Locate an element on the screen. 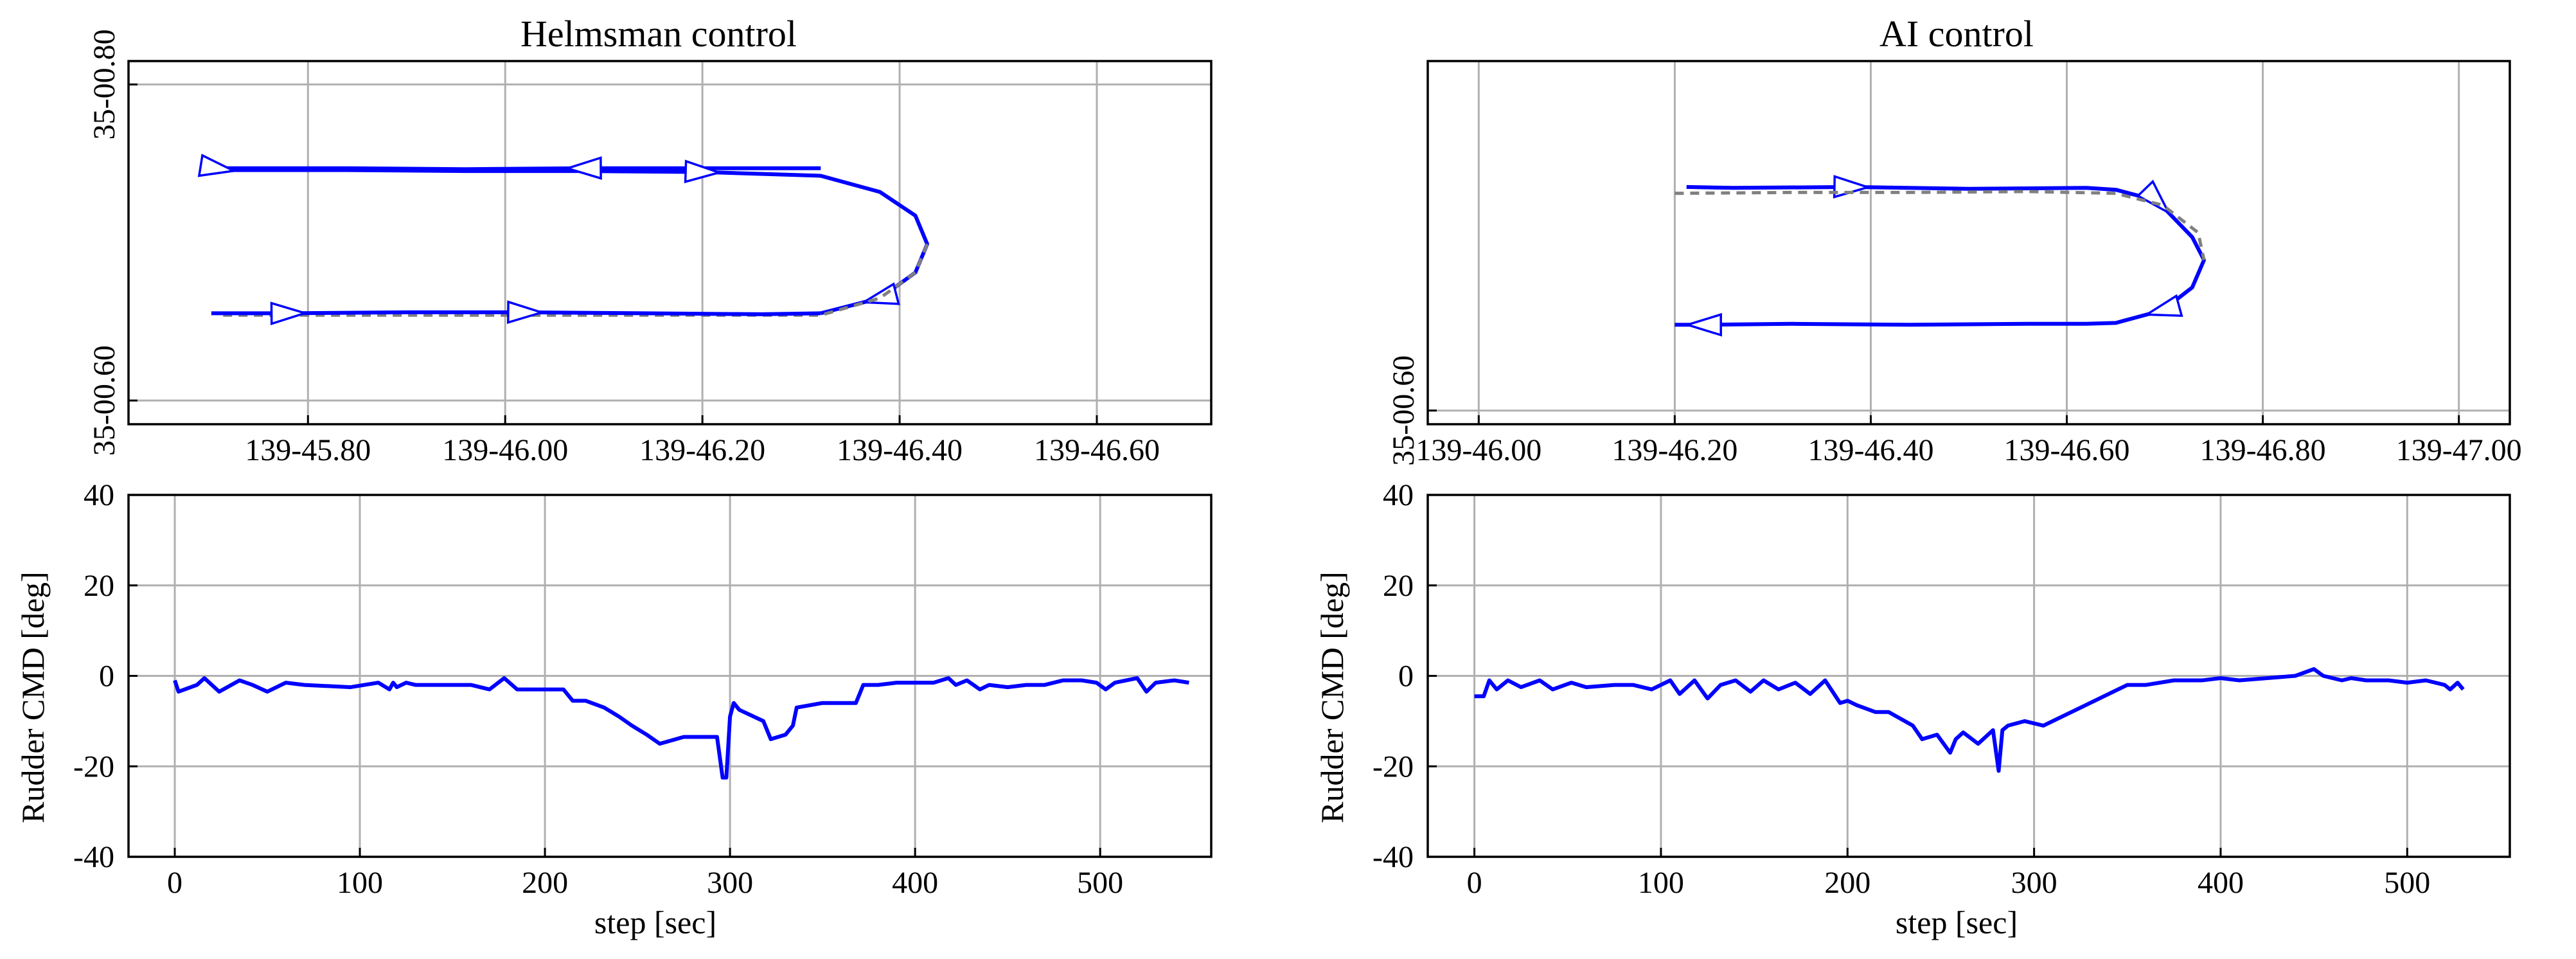 The image size is (2576, 959). x-tick-label: 139-45.80 is located at coordinates (308, 450).